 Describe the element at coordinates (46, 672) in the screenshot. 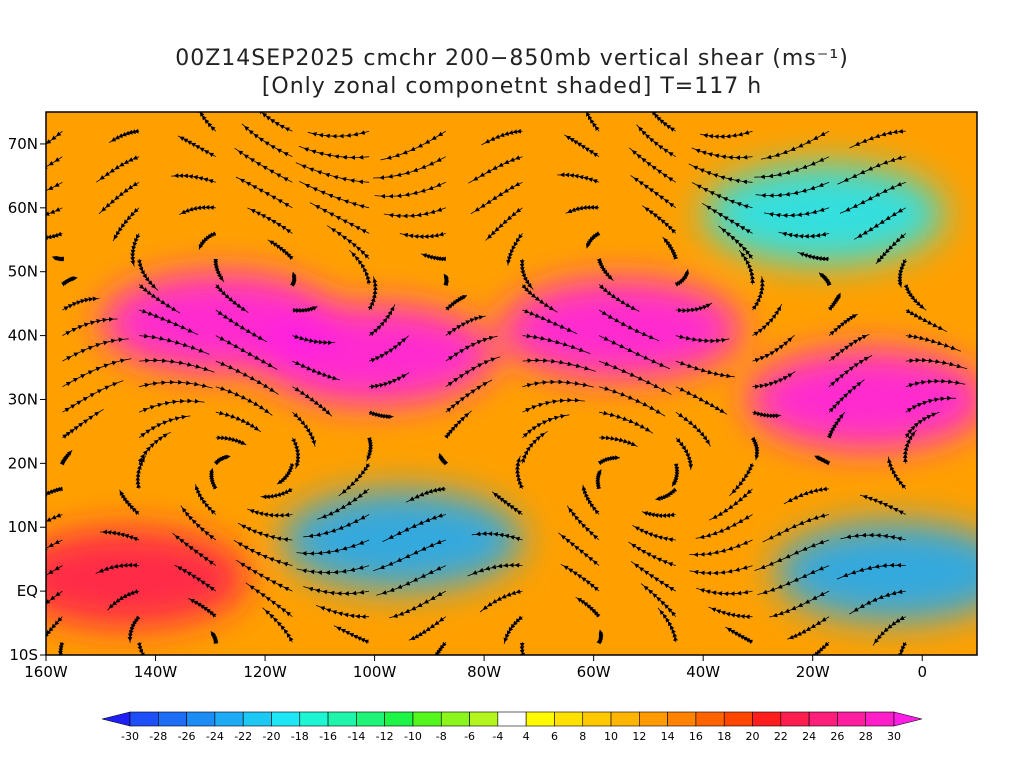

I see `lon-tick-label: 160W` at that location.